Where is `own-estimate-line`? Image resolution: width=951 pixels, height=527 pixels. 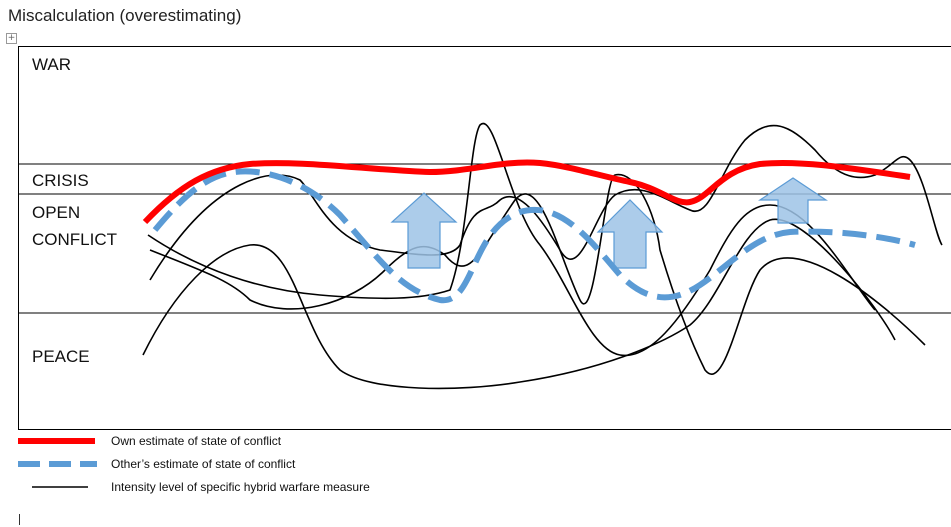 own-estimate-line is located at coordinates (526, 192).